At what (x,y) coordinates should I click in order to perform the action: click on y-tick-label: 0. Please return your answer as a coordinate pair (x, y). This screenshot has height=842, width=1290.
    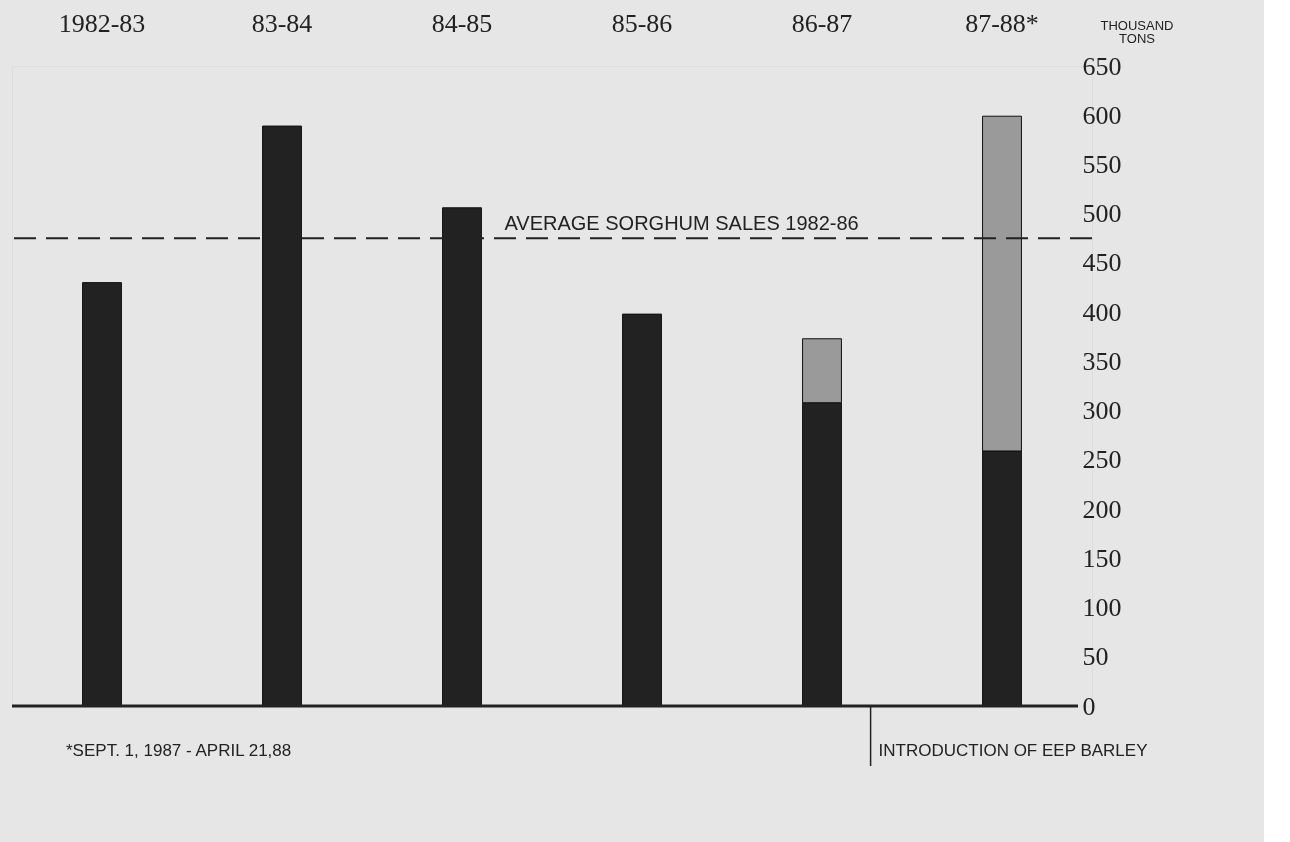
    Looking at the image, I should click on (1089, 706).